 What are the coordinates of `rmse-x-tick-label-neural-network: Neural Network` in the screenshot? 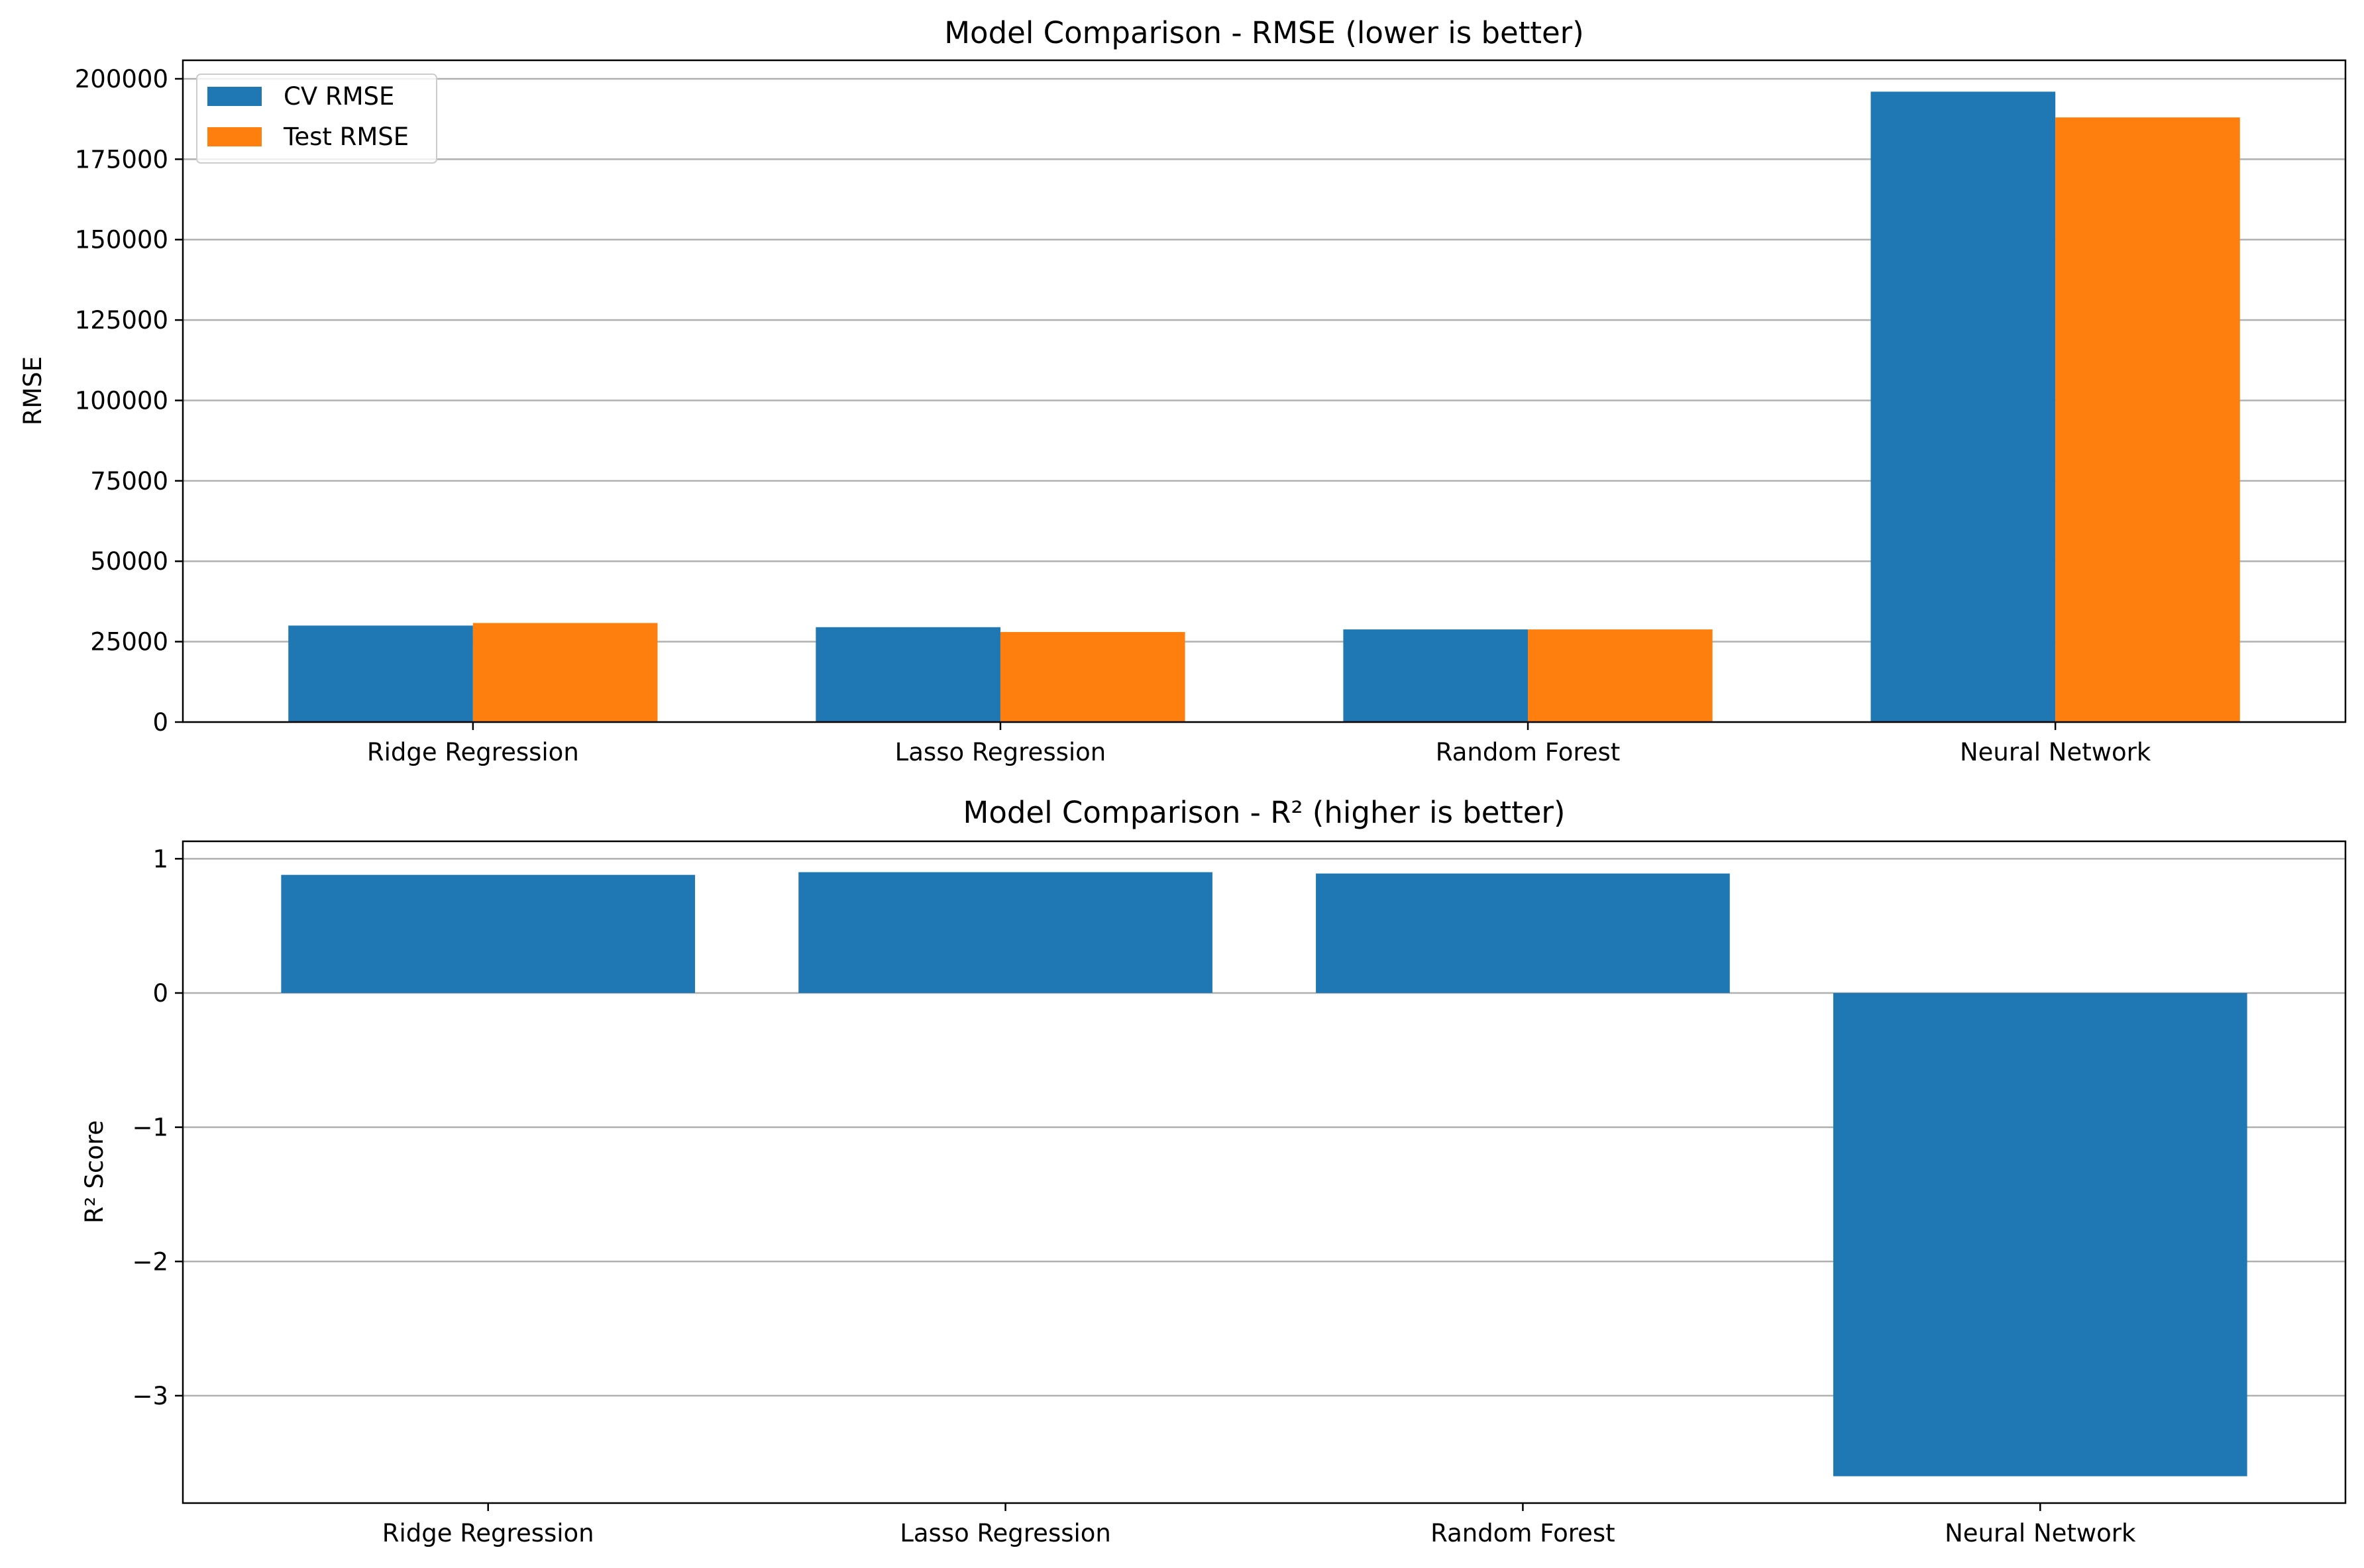 It's located at (2055, 752).